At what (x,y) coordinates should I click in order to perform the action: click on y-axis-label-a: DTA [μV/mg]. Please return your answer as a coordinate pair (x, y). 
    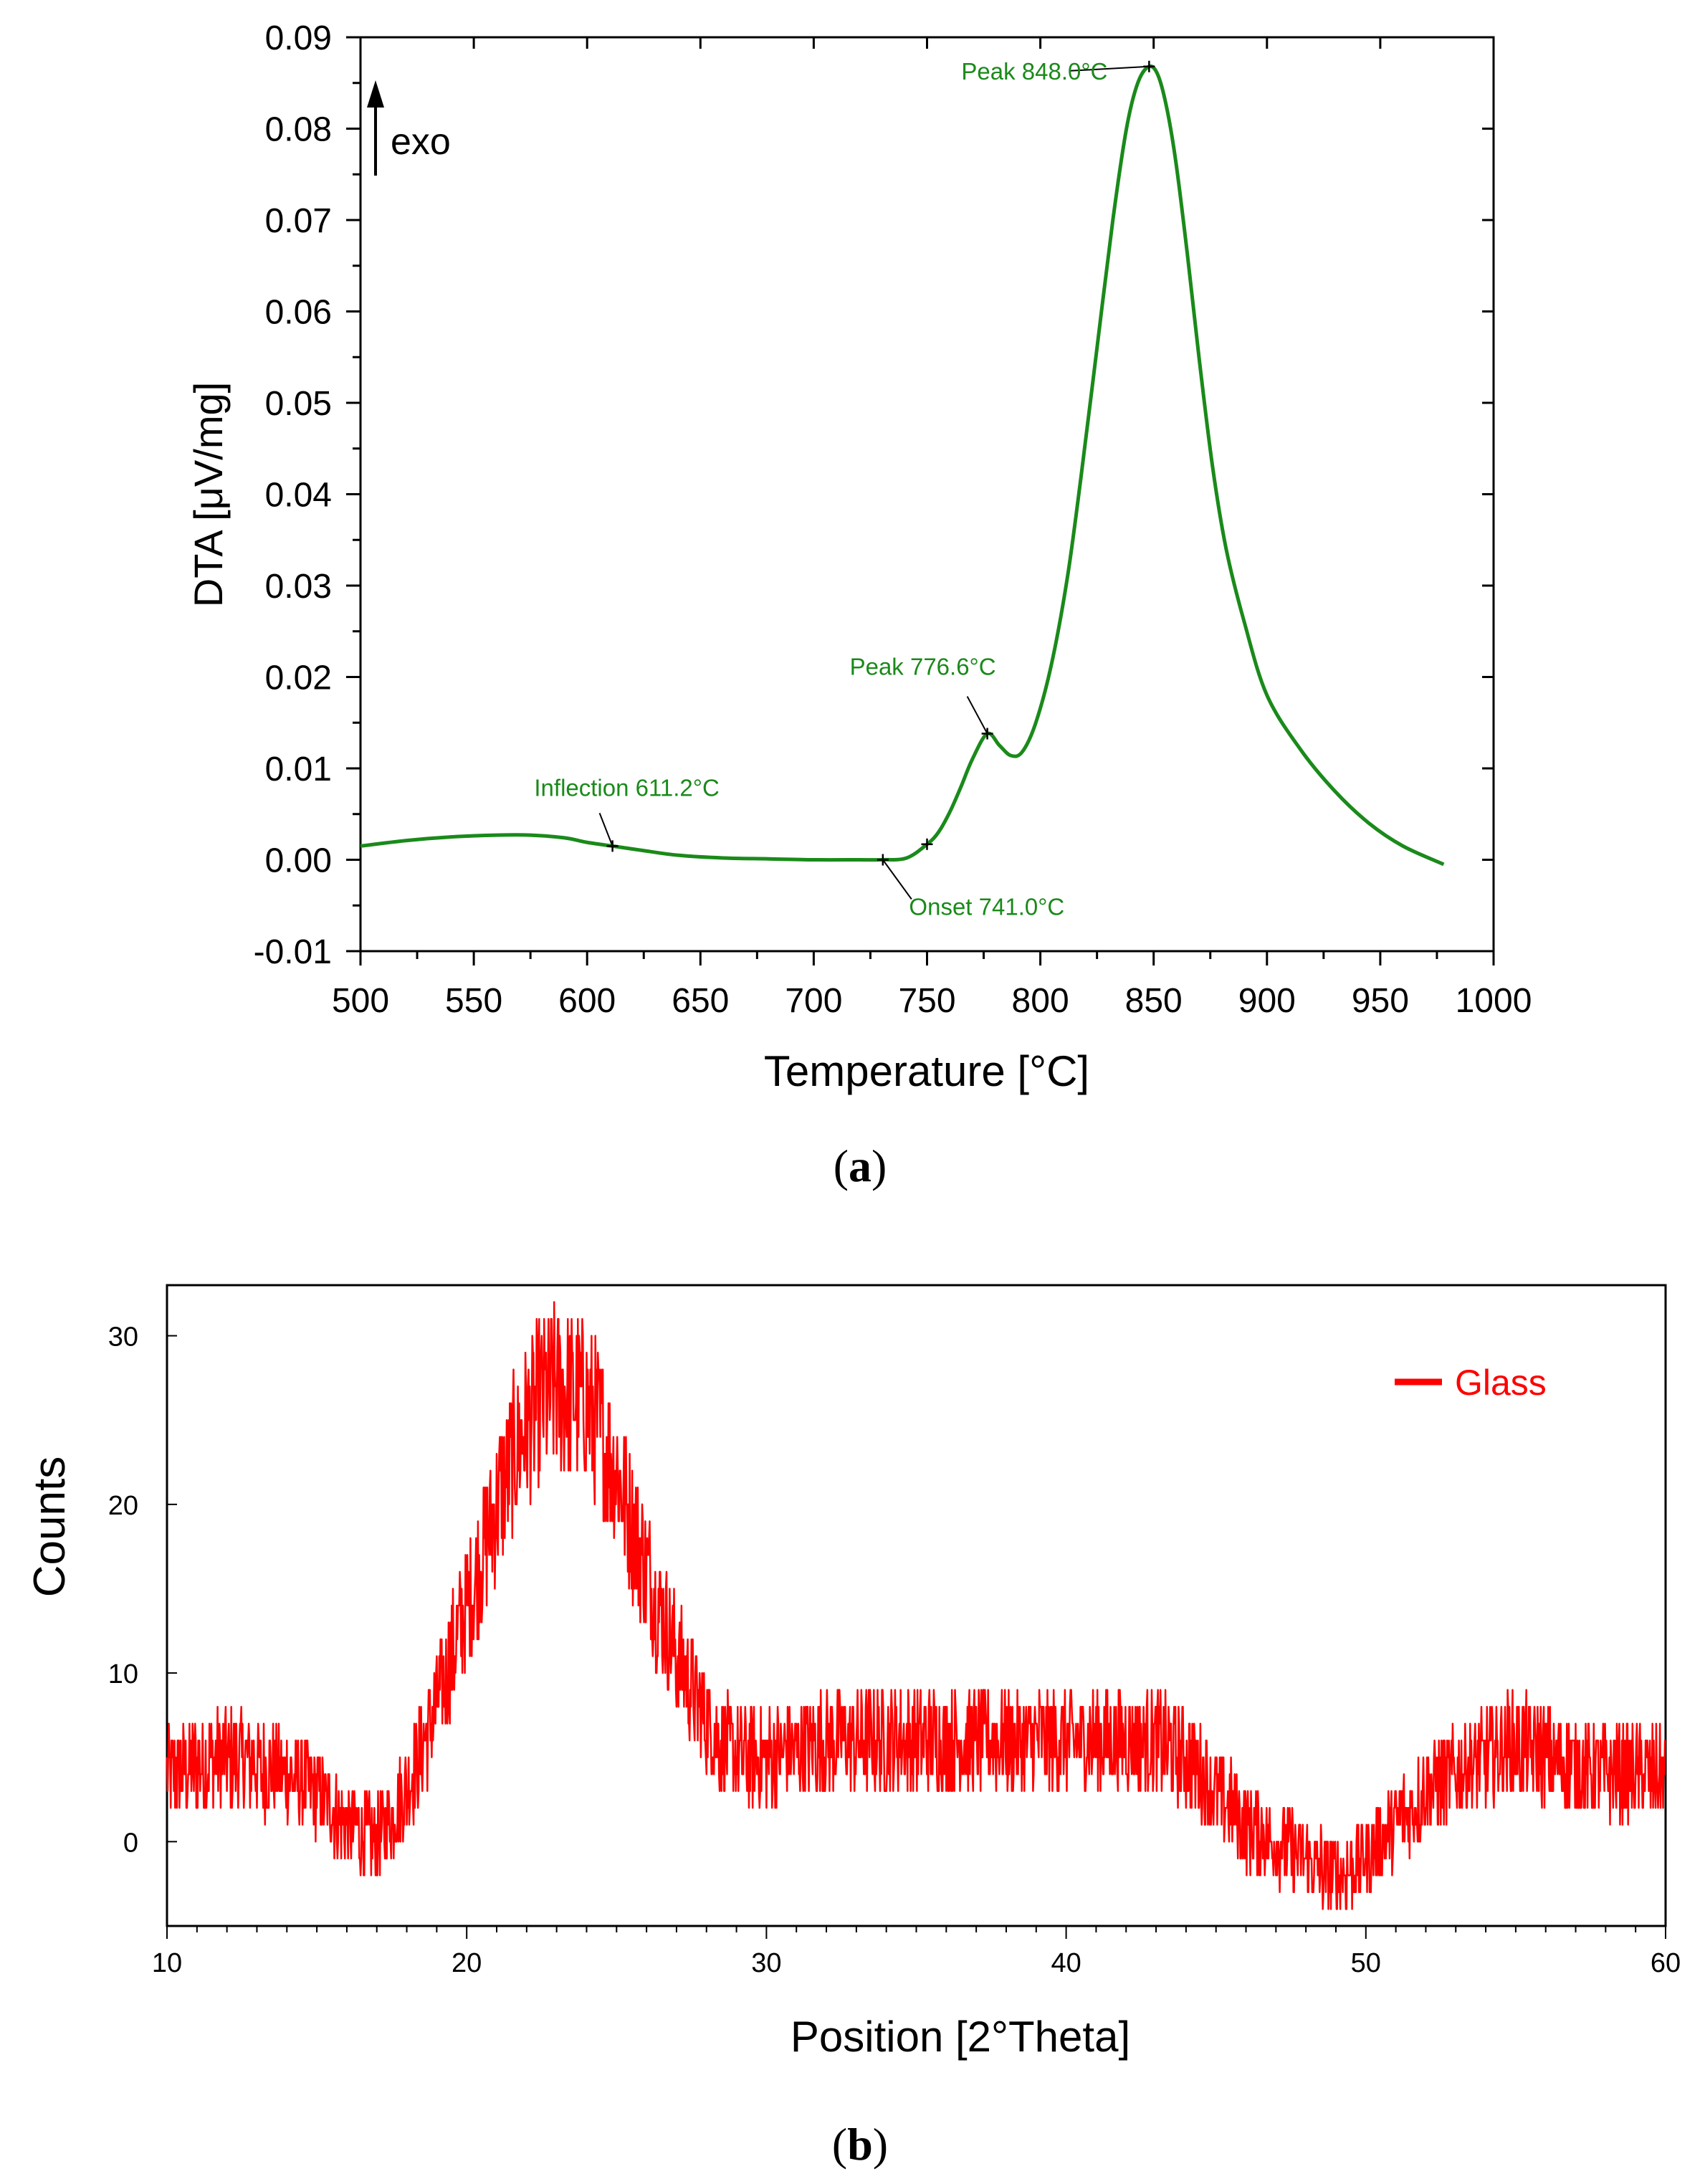
    Looking at the image, I should click on (208, 494).